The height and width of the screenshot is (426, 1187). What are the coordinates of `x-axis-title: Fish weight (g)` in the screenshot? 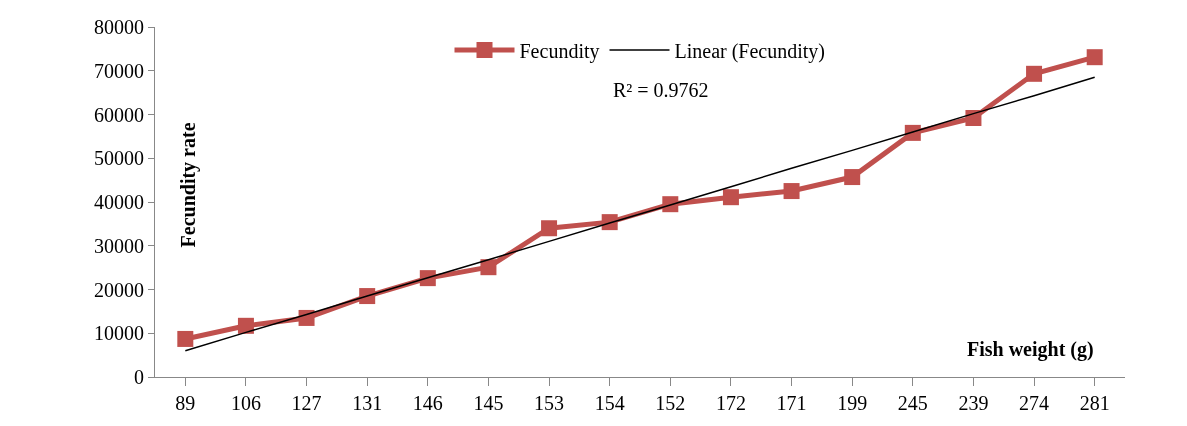 It's located at (1030, 349).